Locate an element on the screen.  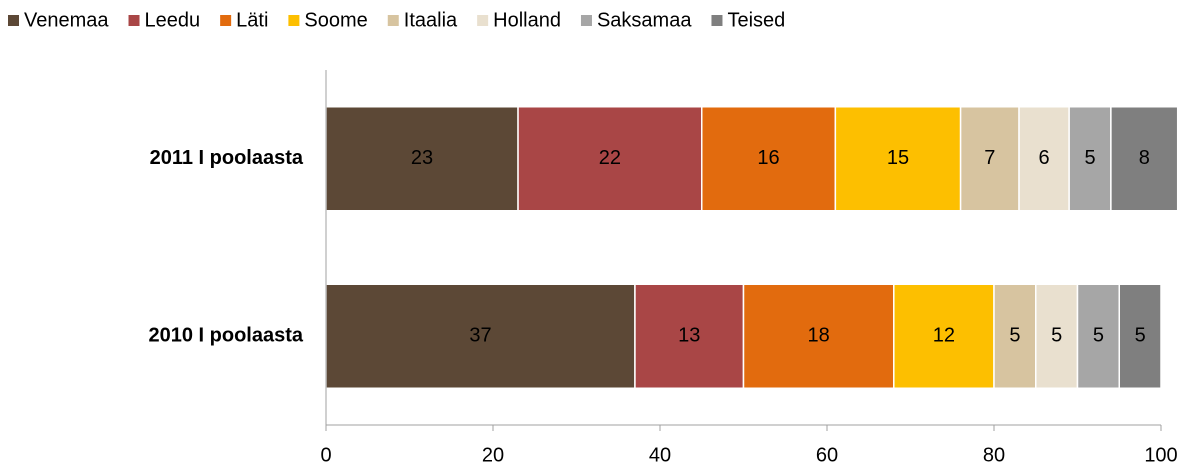
x-tick-label: 60 is located at coordinates (827, 455).